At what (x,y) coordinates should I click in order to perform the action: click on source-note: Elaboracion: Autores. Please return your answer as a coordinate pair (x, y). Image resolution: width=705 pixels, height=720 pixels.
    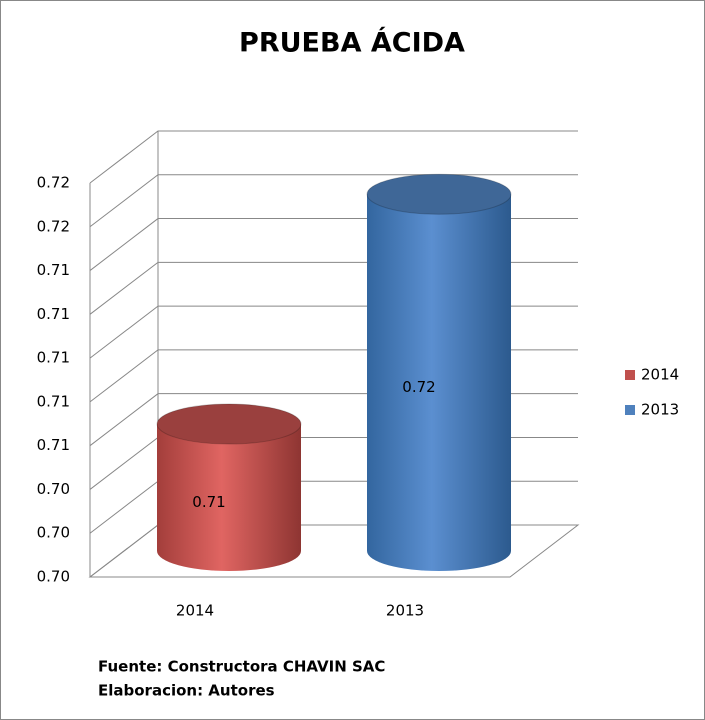
    Looking at the image, I should click on (186, 691).